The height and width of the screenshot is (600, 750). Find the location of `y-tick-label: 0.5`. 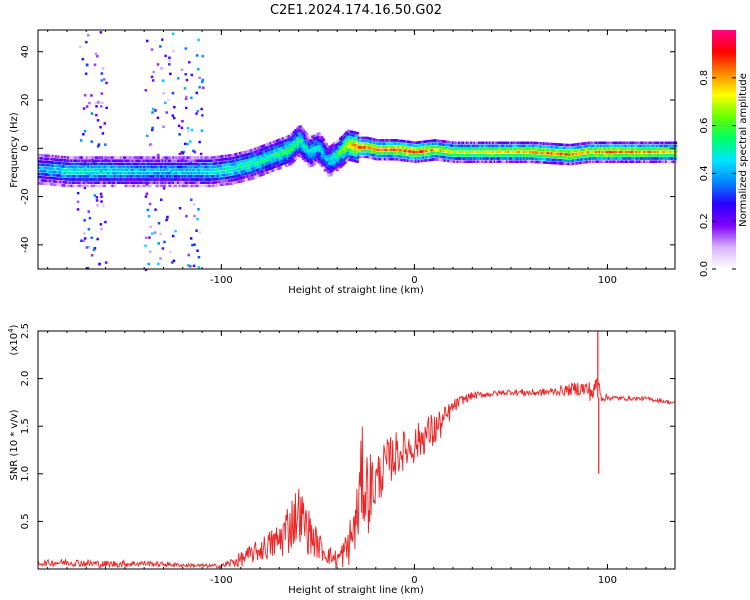

y-tick-label: 0.5 is located at coordinates (25, 521).